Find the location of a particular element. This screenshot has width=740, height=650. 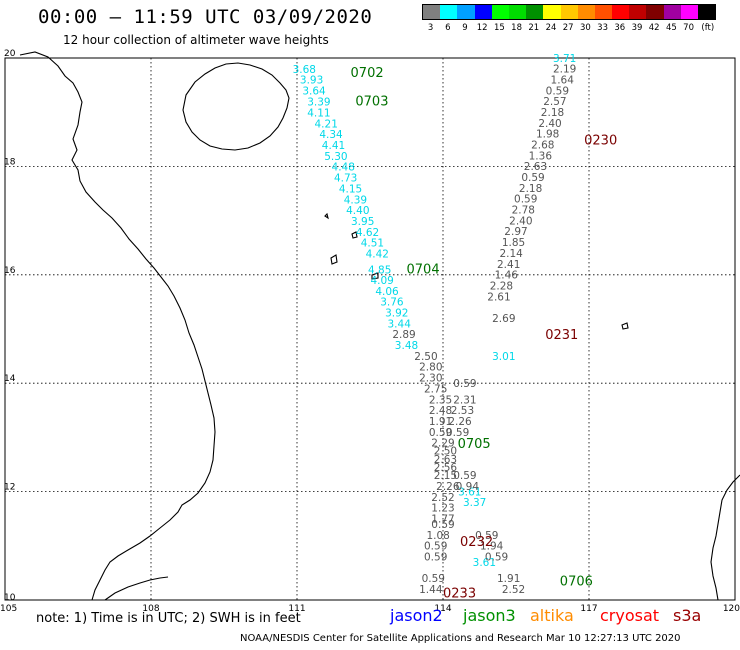

color-scale-label: 39 is located at coordinates (637, 28).